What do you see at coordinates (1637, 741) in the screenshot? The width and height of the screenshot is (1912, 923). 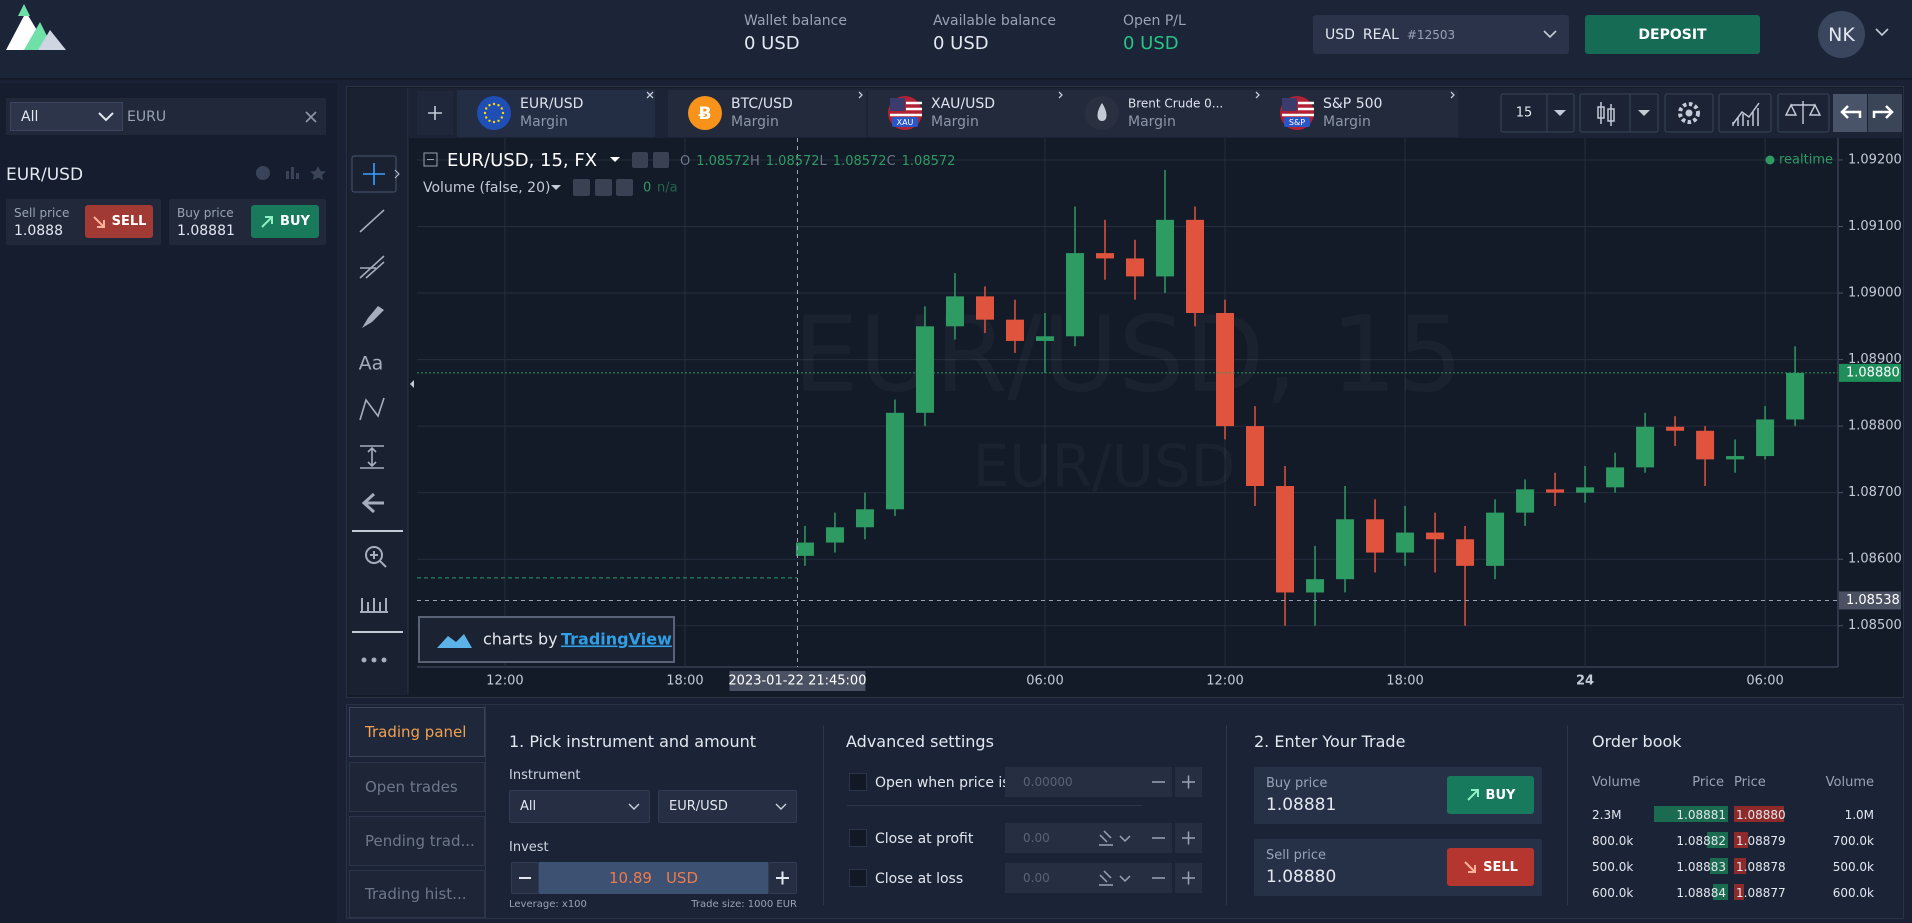 I see `section-title: Order book` at bounding box center [1637, 741].